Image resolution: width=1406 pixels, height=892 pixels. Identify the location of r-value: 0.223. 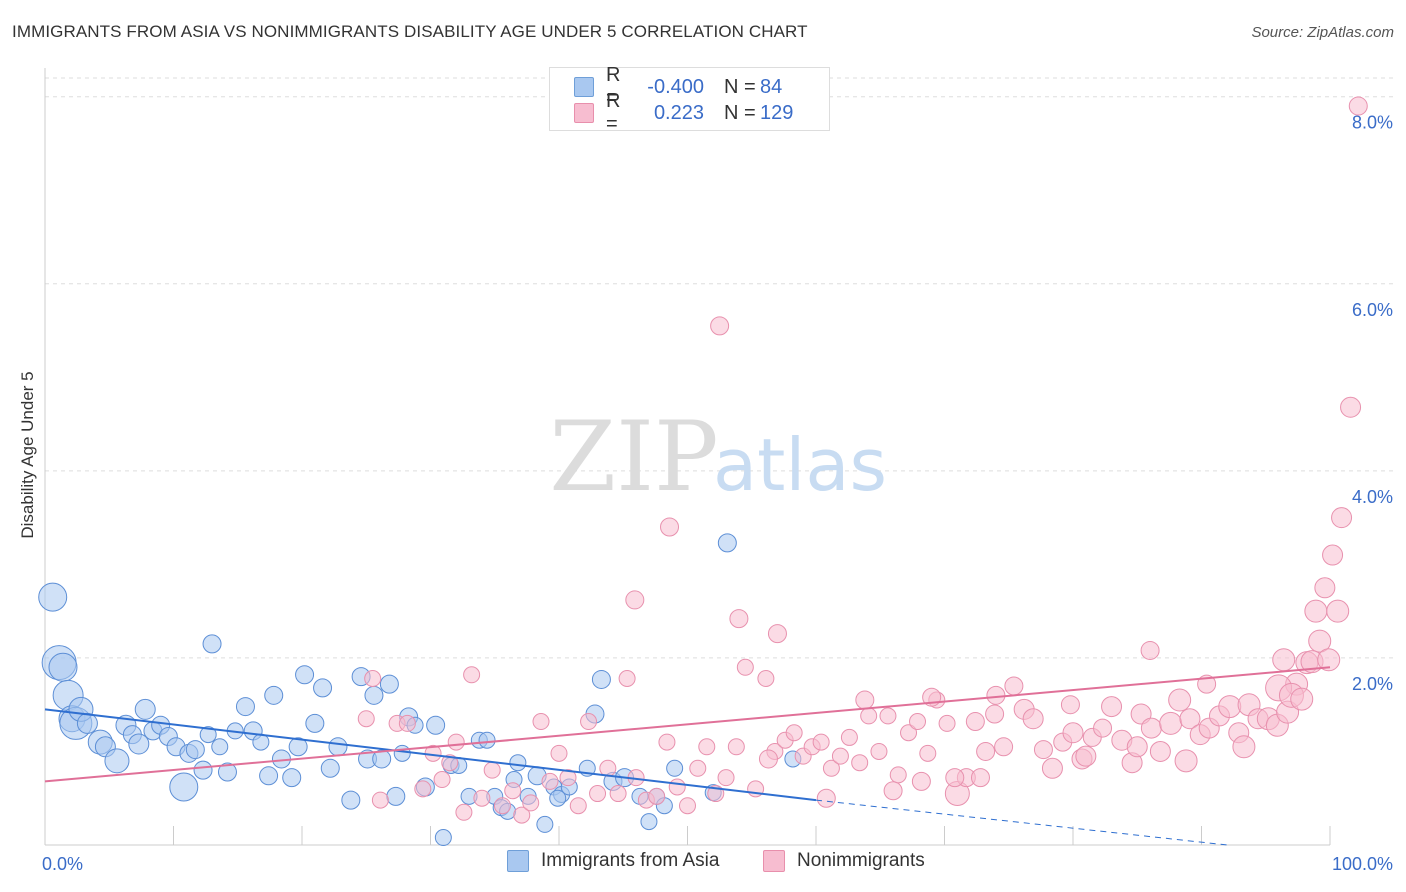
(678, 112).